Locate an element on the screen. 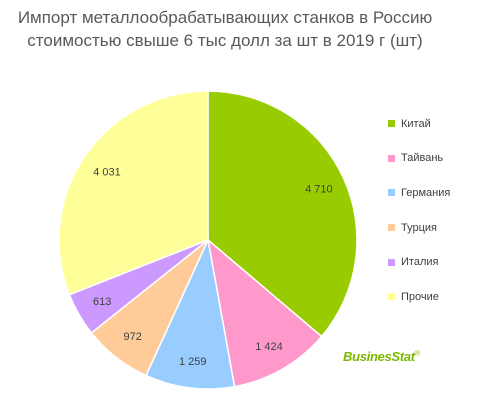  chart-legend: Китай Тайвань Германия Турция Италия Прочие is located at coordinates (419, 222).